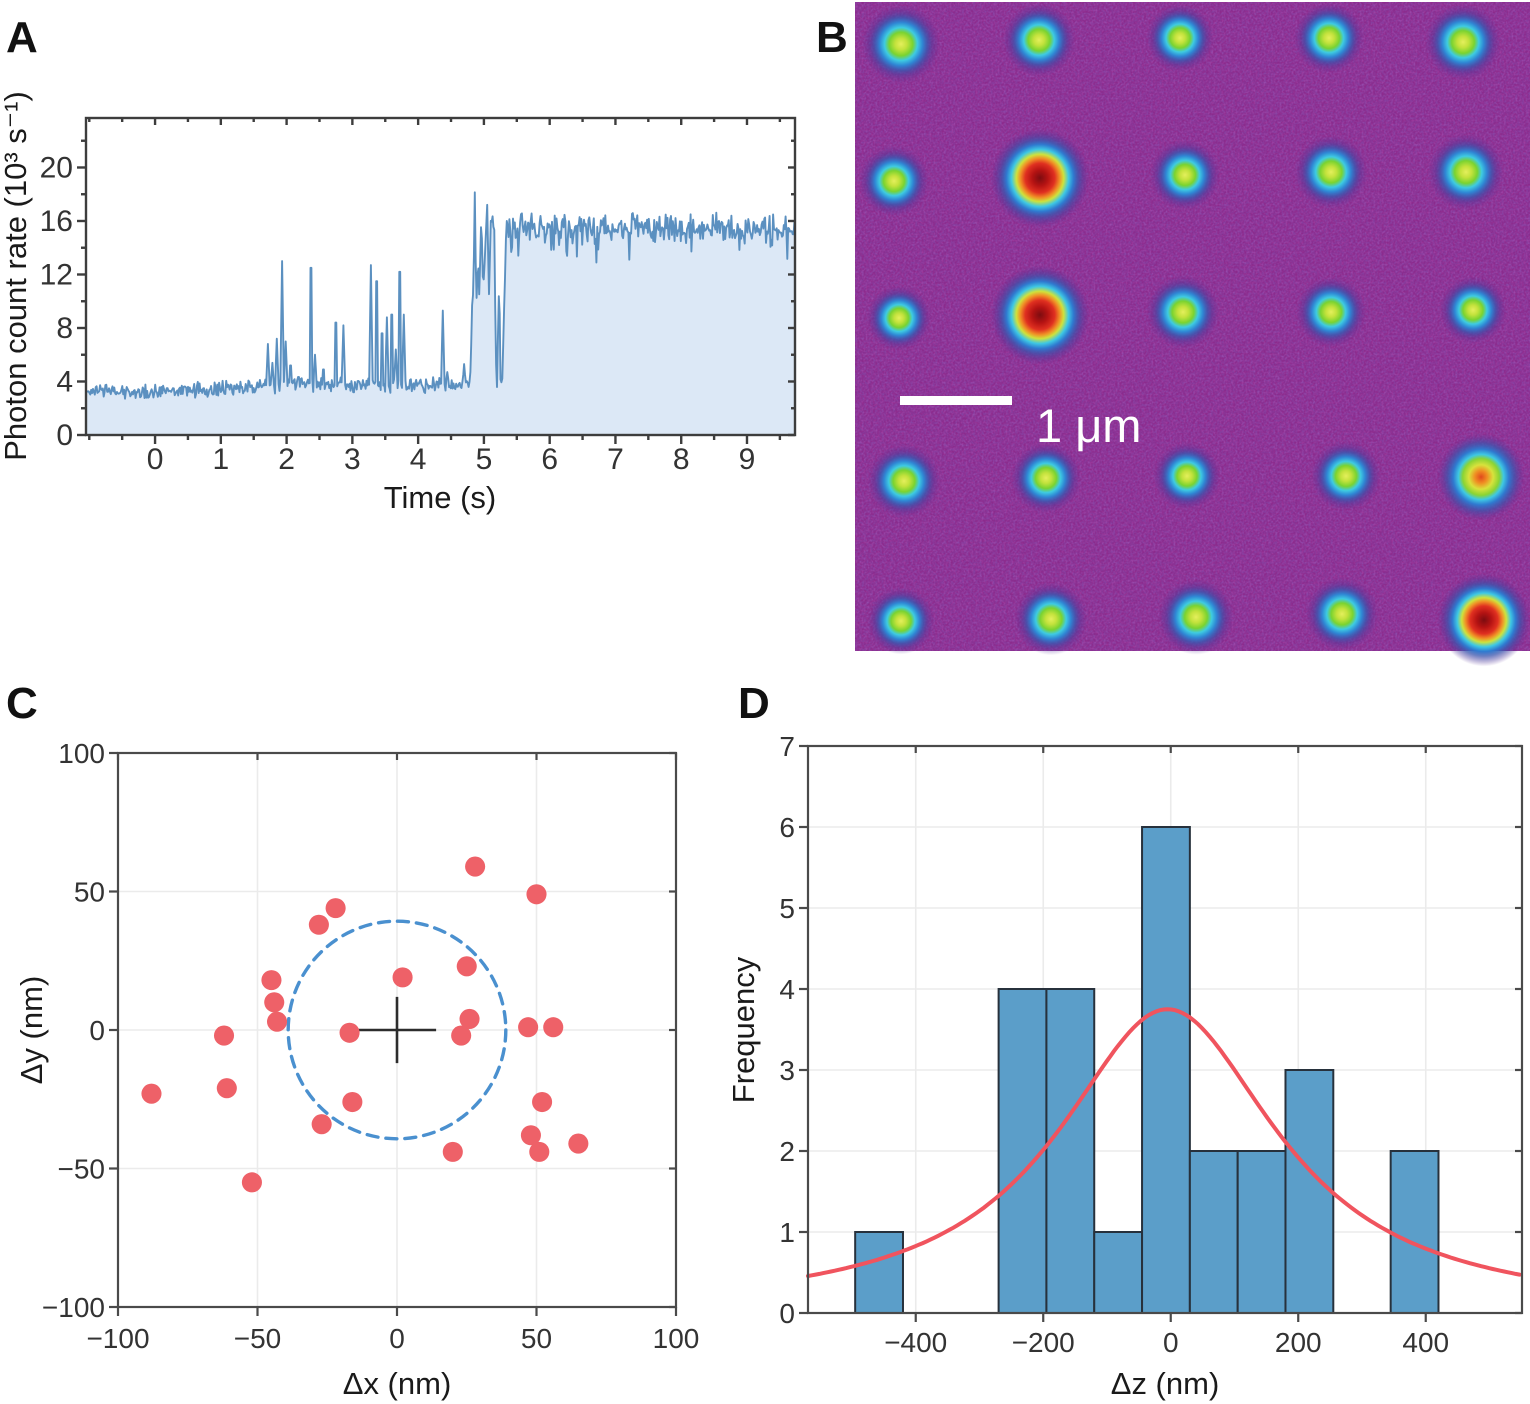 The height and width of the screenshot is (1404, 1530). Describe the element at coordinates (22, 37) in the screenshot. I see `panel-a-letter: A` at that location.